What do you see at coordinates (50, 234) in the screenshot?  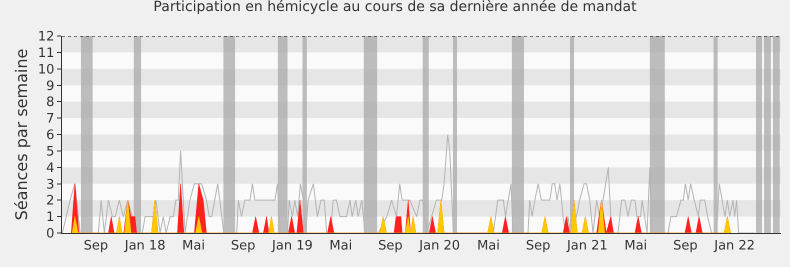 I see `y-tick-label: 0` at bounding box center [50, 234].